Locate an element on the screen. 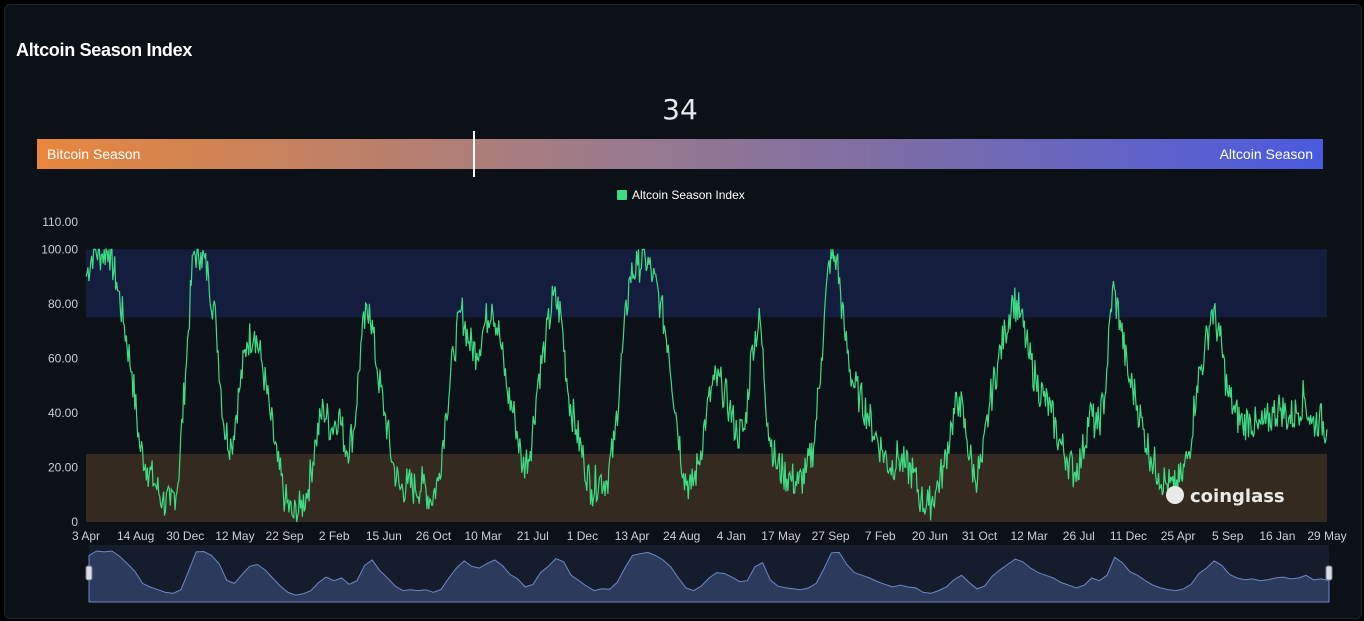 The width and height of the screenshot is (1364, 621). chart-legend: Altcoin Season Index is located at coordinates (681, 195).